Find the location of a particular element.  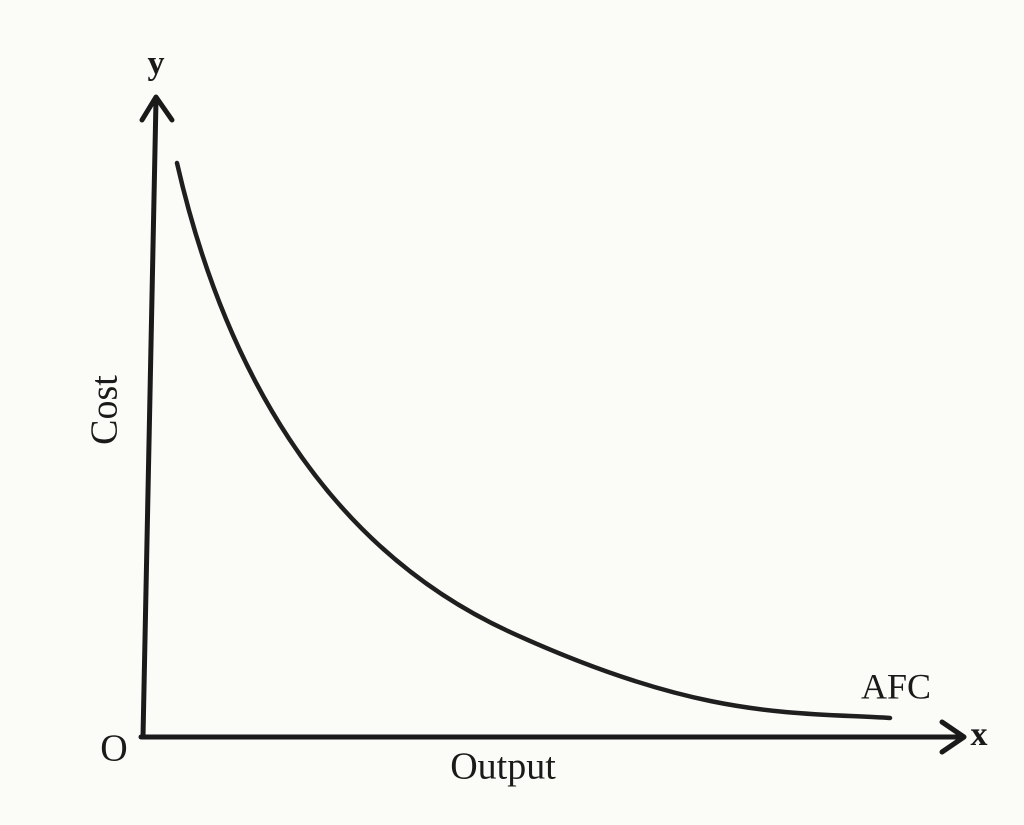

x-axis-label: x is located at coordinates (979, 734).